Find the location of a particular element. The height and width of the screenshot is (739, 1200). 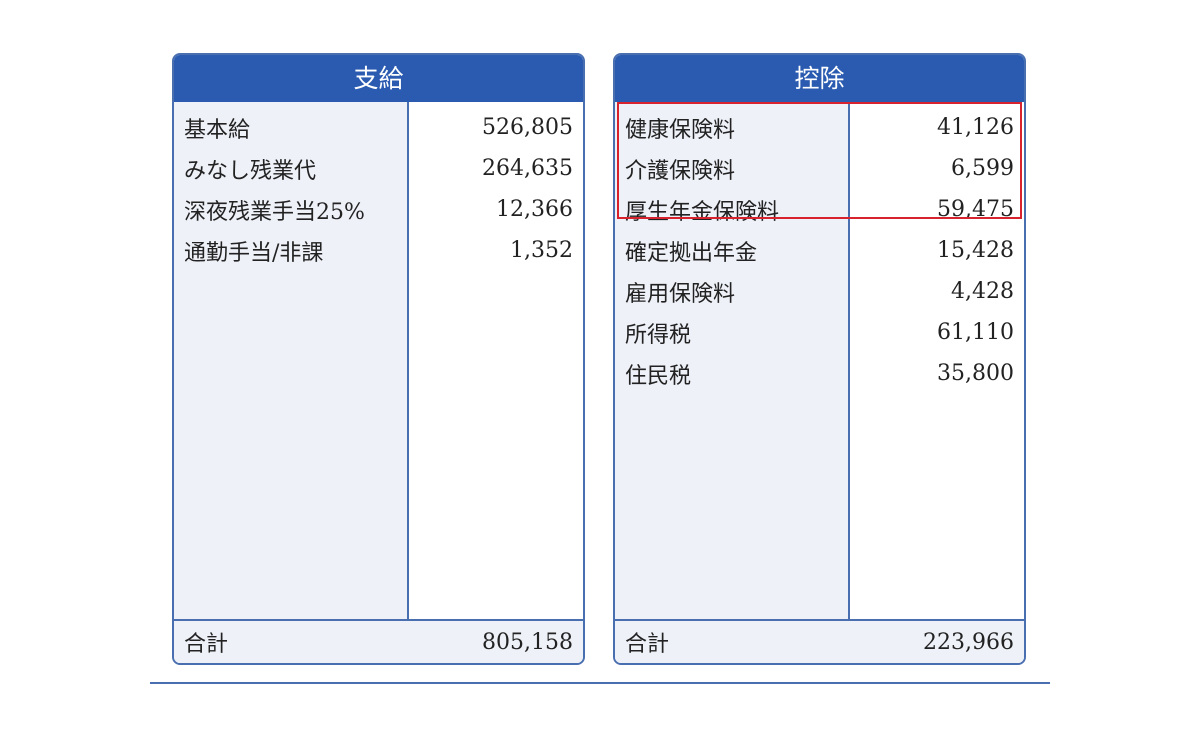

item-value: 41,126 is located at coordinates (975, 127).